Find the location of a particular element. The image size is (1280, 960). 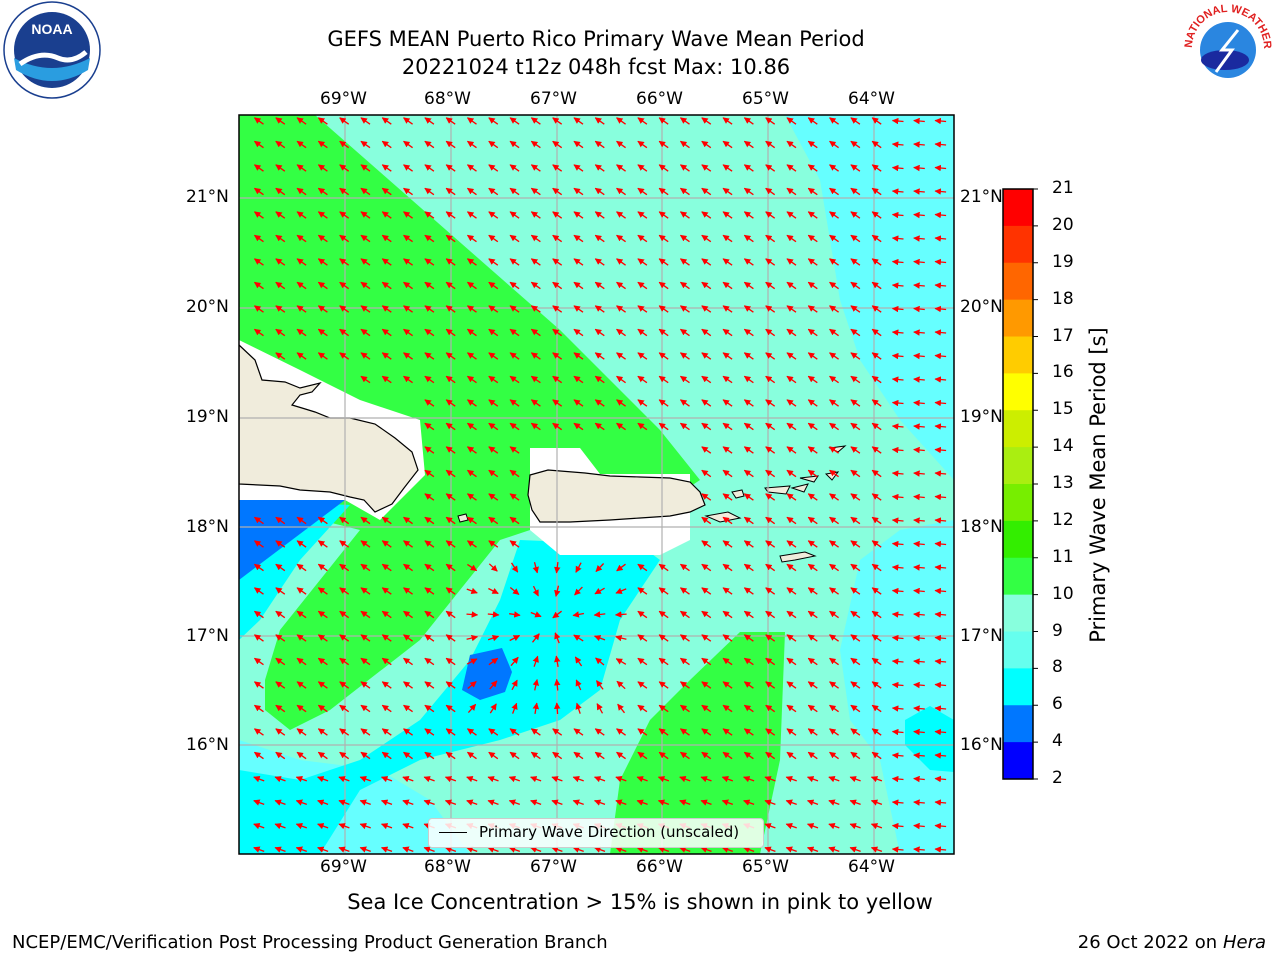

map-legend: Primary Wave Direction (unscaled) is located at coordinates (596, 833).